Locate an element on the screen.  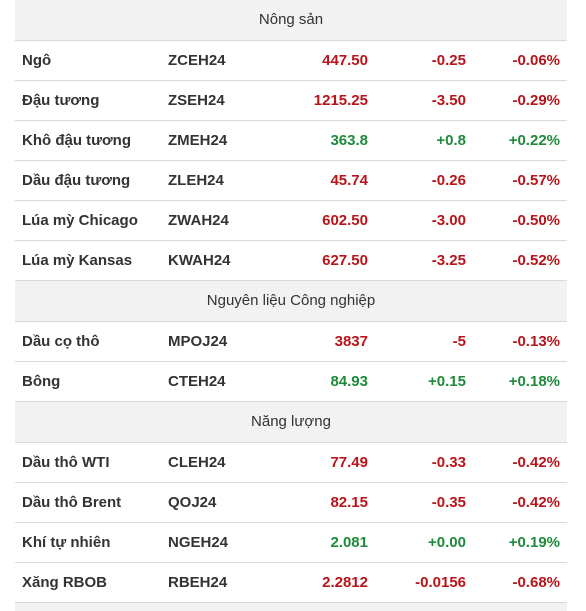
section-header-energy: Năng lượng is located at coordinates (291, 422).